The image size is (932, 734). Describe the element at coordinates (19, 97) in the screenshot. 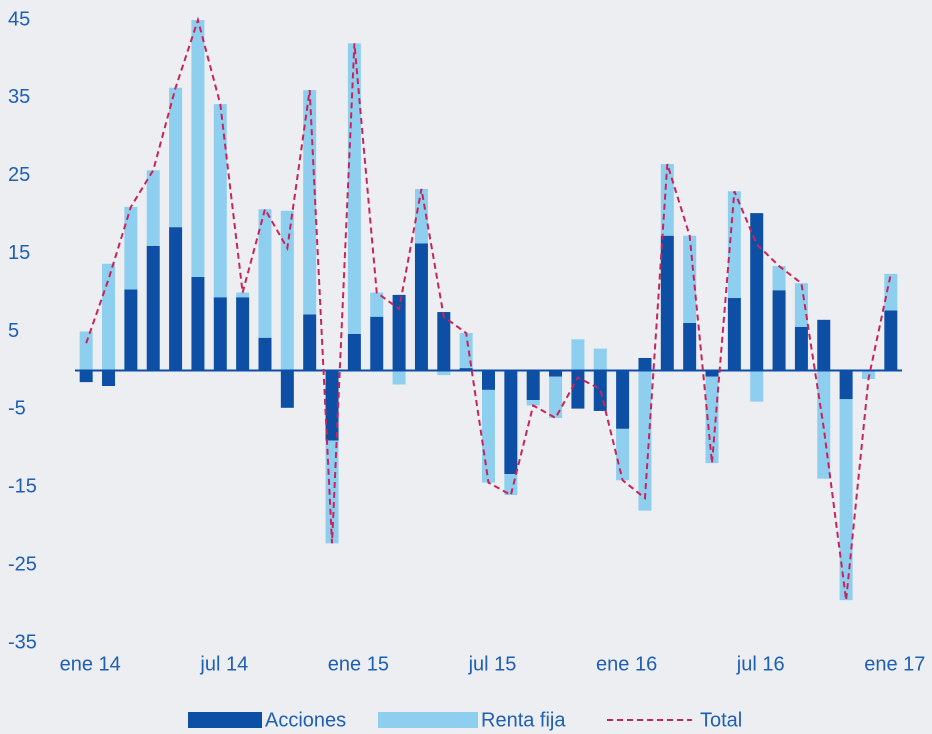

I see `y-tick-label: 35` at that location.